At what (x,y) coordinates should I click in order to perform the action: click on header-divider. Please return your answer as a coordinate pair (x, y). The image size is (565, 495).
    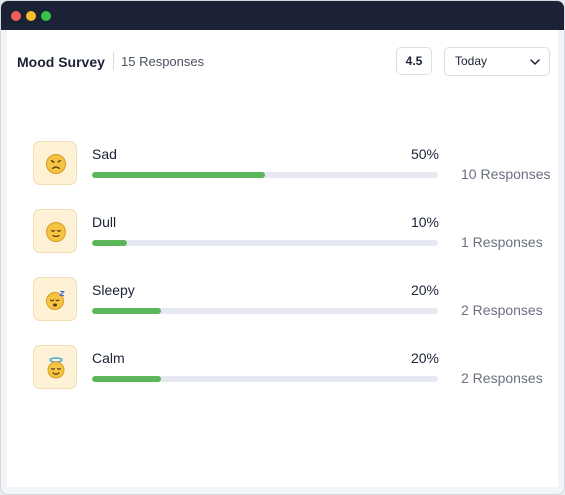
    Looking at the image, I should click on (113, 61).